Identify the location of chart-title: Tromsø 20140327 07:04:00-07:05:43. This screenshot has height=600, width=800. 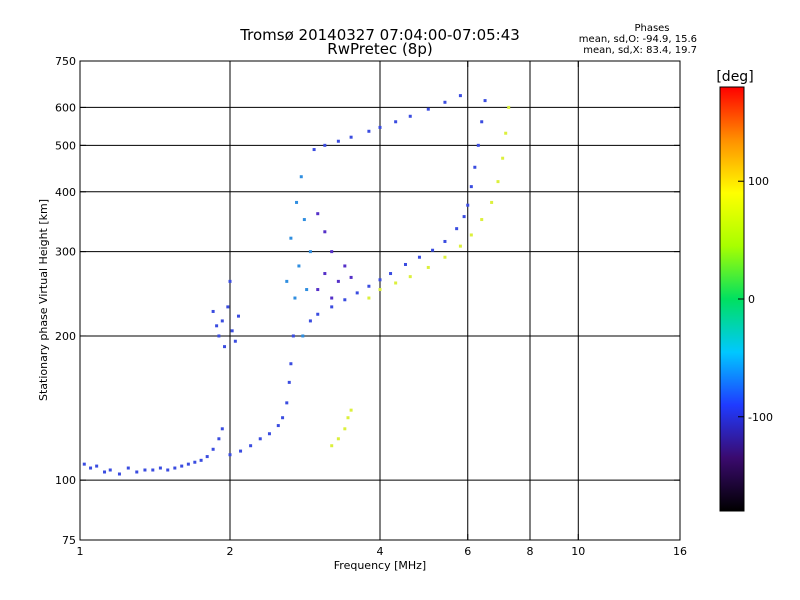
(379, 35).